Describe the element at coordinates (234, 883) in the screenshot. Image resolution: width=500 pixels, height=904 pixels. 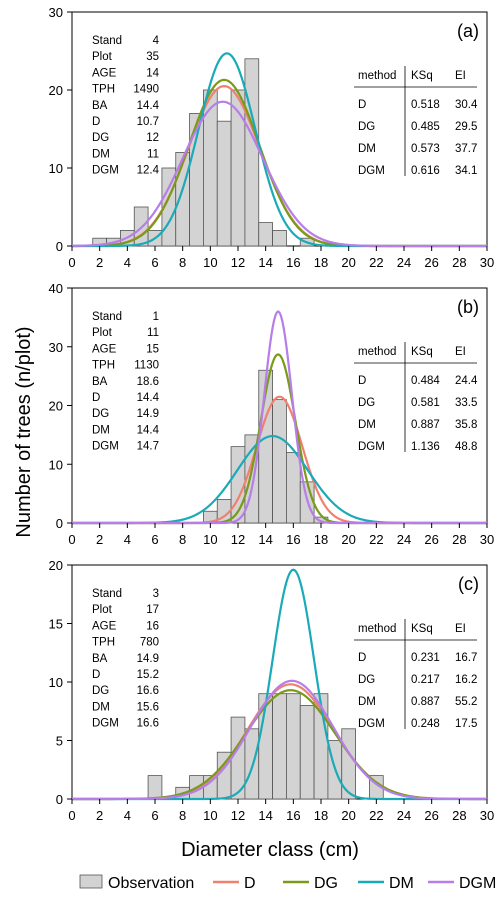
I see `legend-item-d: D` at that location.